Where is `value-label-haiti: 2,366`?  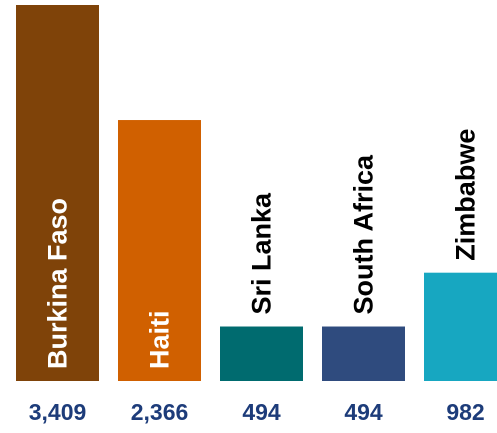
value-label-haiti: 2,366 is located at coordinates (160, 412).